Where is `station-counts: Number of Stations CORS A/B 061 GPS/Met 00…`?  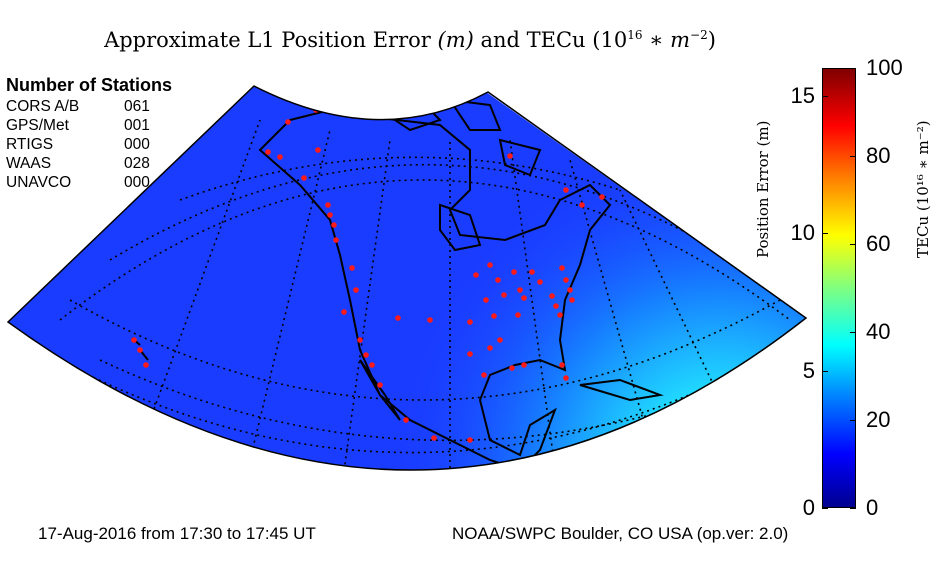 station-counts: Number of Stations CORS A/B 061 GPS/Met 00… is located at coordinates (89, 134).